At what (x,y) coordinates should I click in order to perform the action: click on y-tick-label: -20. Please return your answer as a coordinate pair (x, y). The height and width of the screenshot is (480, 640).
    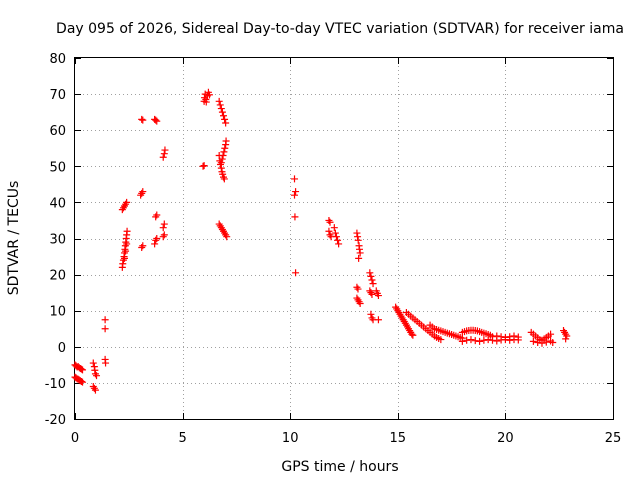
    Looking at the image, I should click on (55, 420).